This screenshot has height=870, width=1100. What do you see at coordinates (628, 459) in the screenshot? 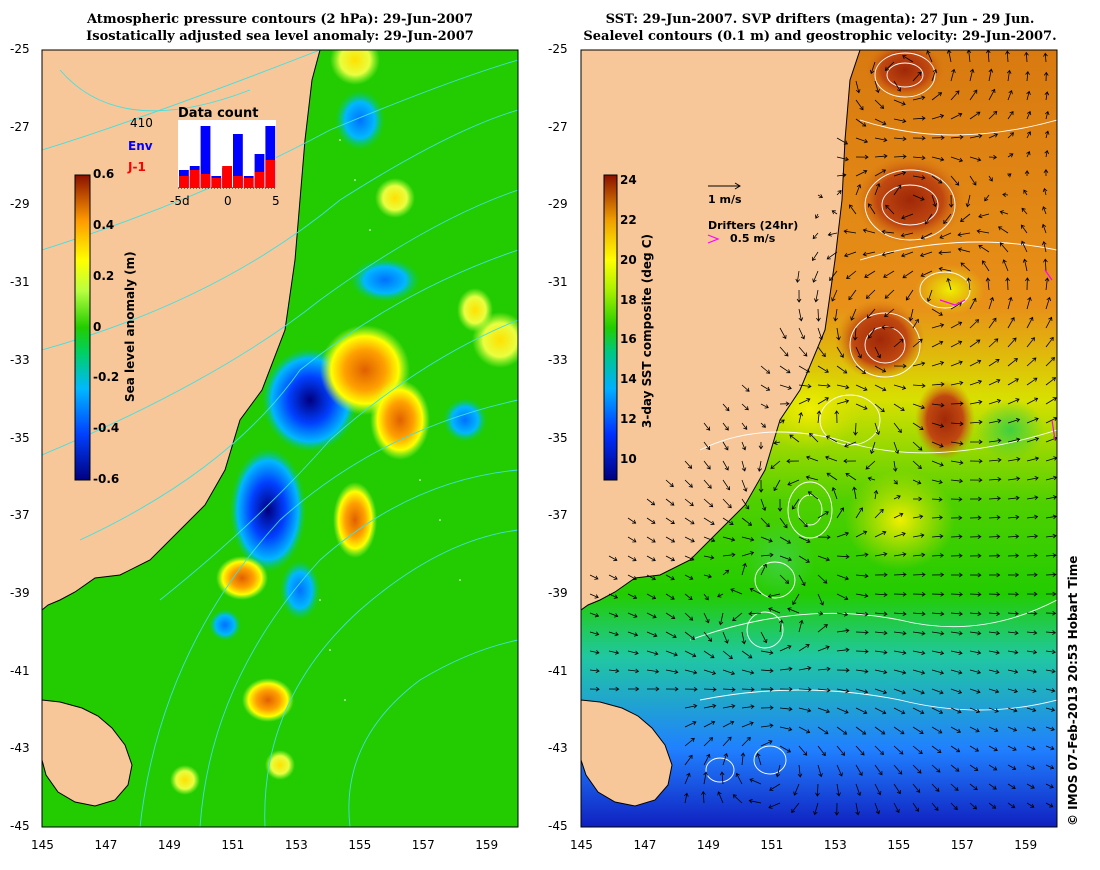
I see `sst-colorbar-tick: 10` at bounding box center [628, 459].